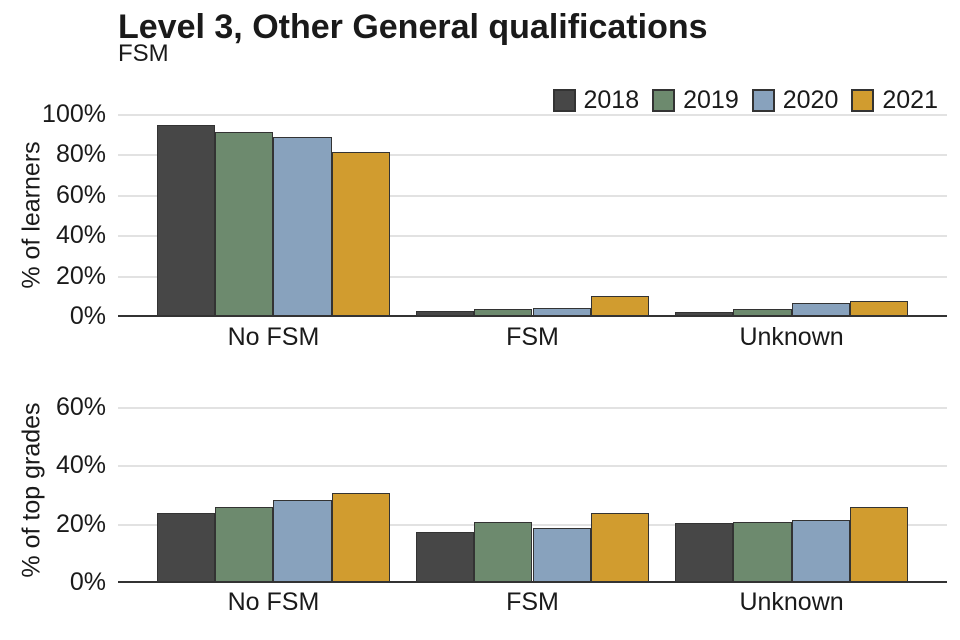 Image resolution: width=960 pixels, height=640 pixels. What do you see at coordinates (611, 99) in the screenshot?
I see `legend-label: 2018` at bounding box center [611, 99].